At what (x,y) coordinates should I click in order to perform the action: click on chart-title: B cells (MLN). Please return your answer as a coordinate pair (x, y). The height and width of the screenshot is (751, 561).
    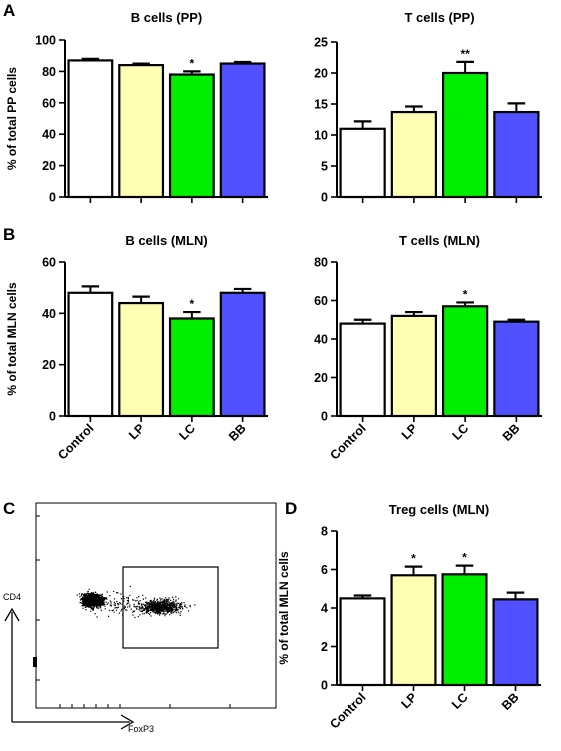
    Looking at the image, I should click on (166, 240).